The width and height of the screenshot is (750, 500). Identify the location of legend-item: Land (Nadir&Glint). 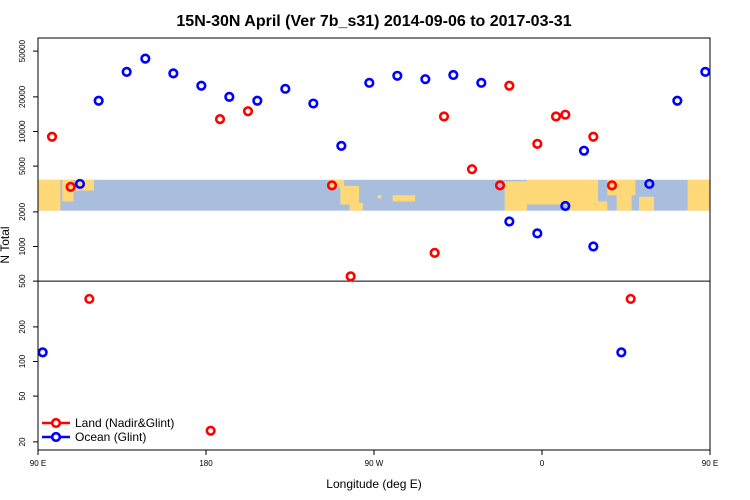
(108, 423).